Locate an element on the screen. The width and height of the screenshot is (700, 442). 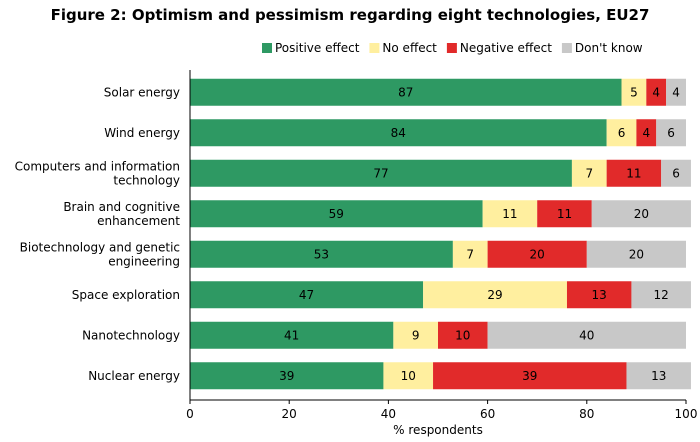
data-label-7-1: 10 is located at coordinates (408, 376).